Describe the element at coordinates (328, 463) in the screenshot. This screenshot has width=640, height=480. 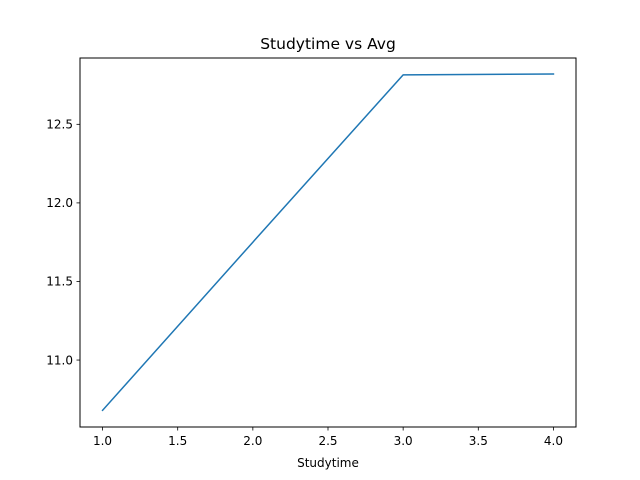
I see `x-axis-label: Studytime` at that location.